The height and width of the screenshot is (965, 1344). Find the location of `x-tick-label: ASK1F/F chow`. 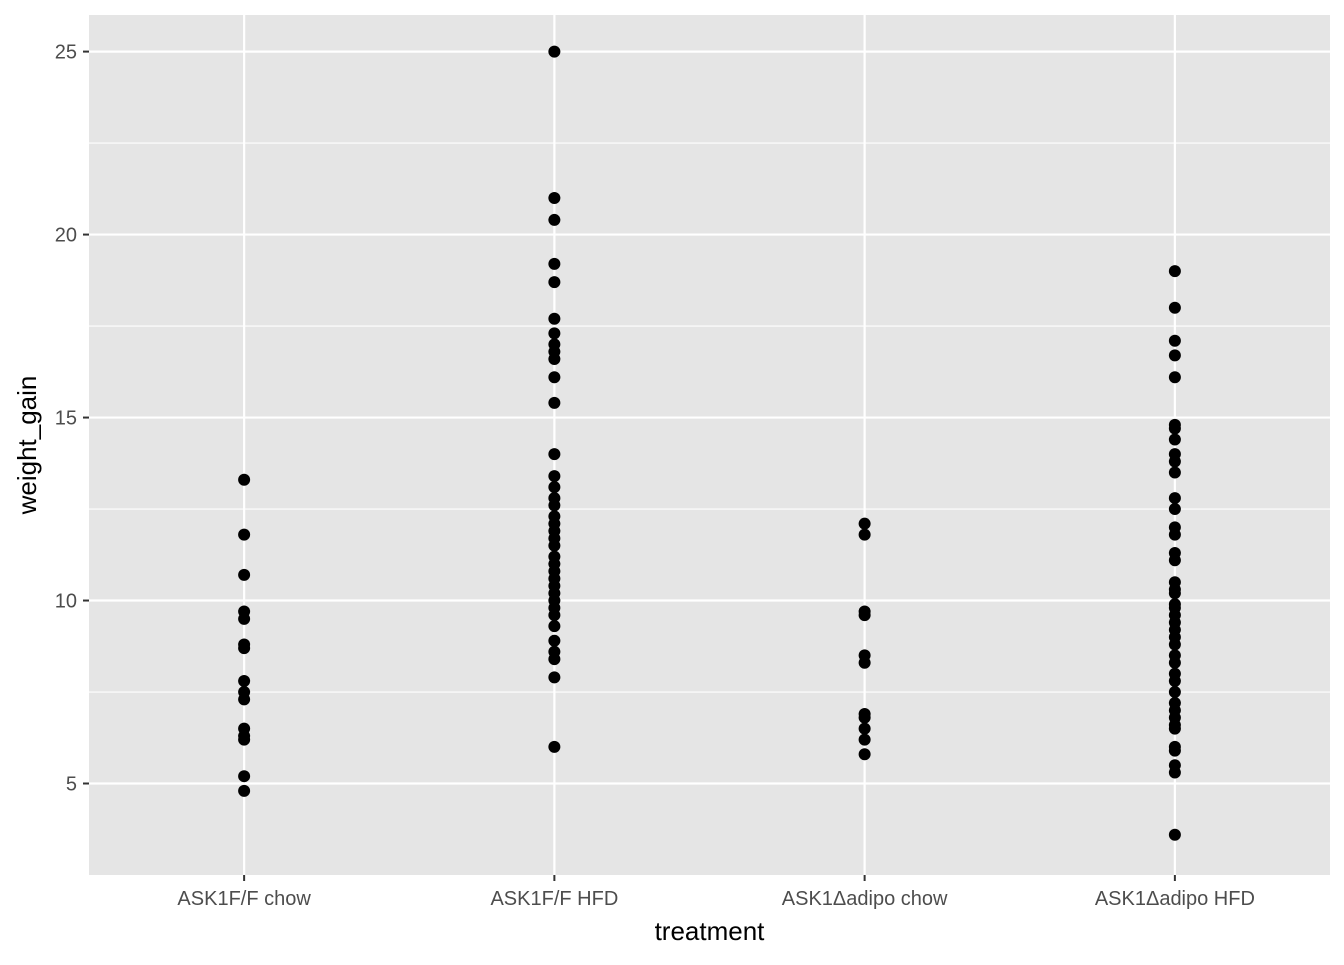

x-tick-label: ASK1F/F chow is located at coordinates (244, 899).